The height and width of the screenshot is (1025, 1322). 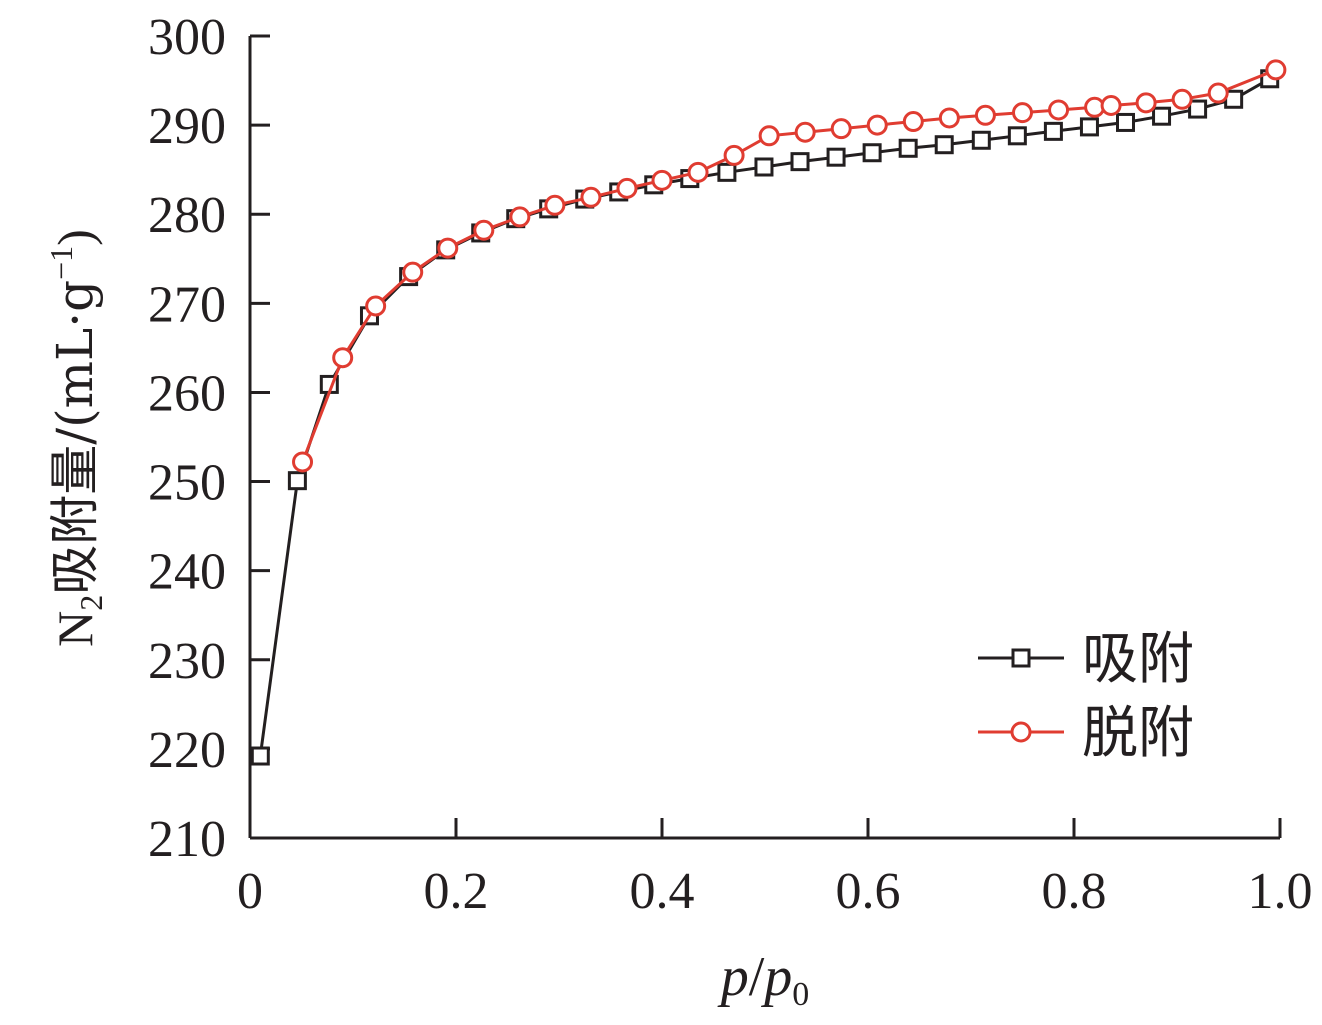 I want to click on y-axis-label-n: N, so click(x=75, y=629).